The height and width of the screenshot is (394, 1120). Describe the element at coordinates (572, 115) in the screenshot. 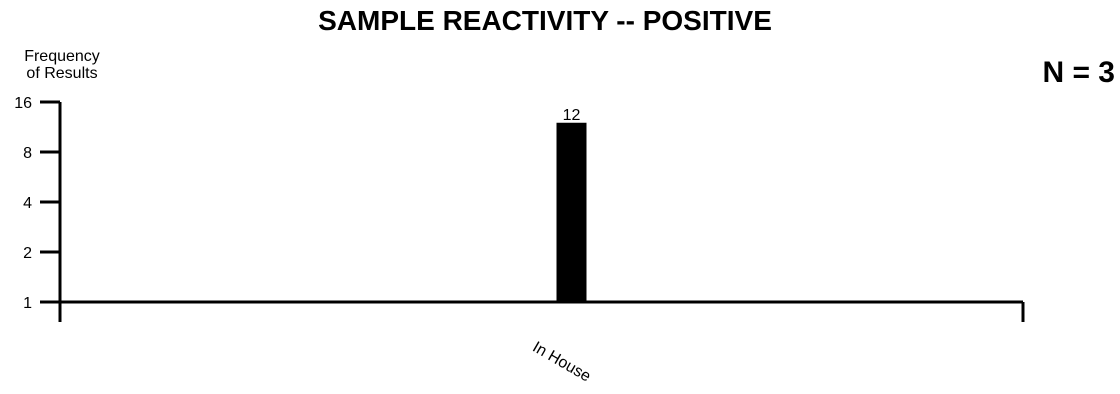

I see `bar-data-label-0: 12` at that location.